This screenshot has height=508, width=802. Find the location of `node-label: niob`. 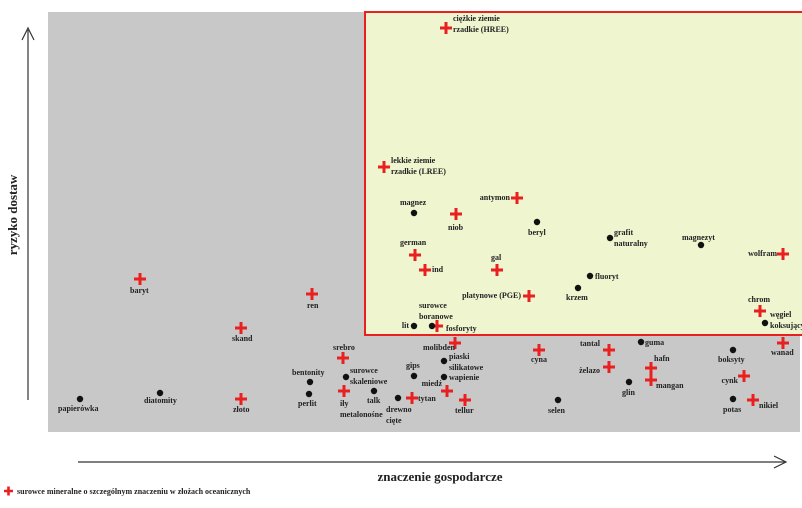

node-label: niob is located at coordinates (456, 227).